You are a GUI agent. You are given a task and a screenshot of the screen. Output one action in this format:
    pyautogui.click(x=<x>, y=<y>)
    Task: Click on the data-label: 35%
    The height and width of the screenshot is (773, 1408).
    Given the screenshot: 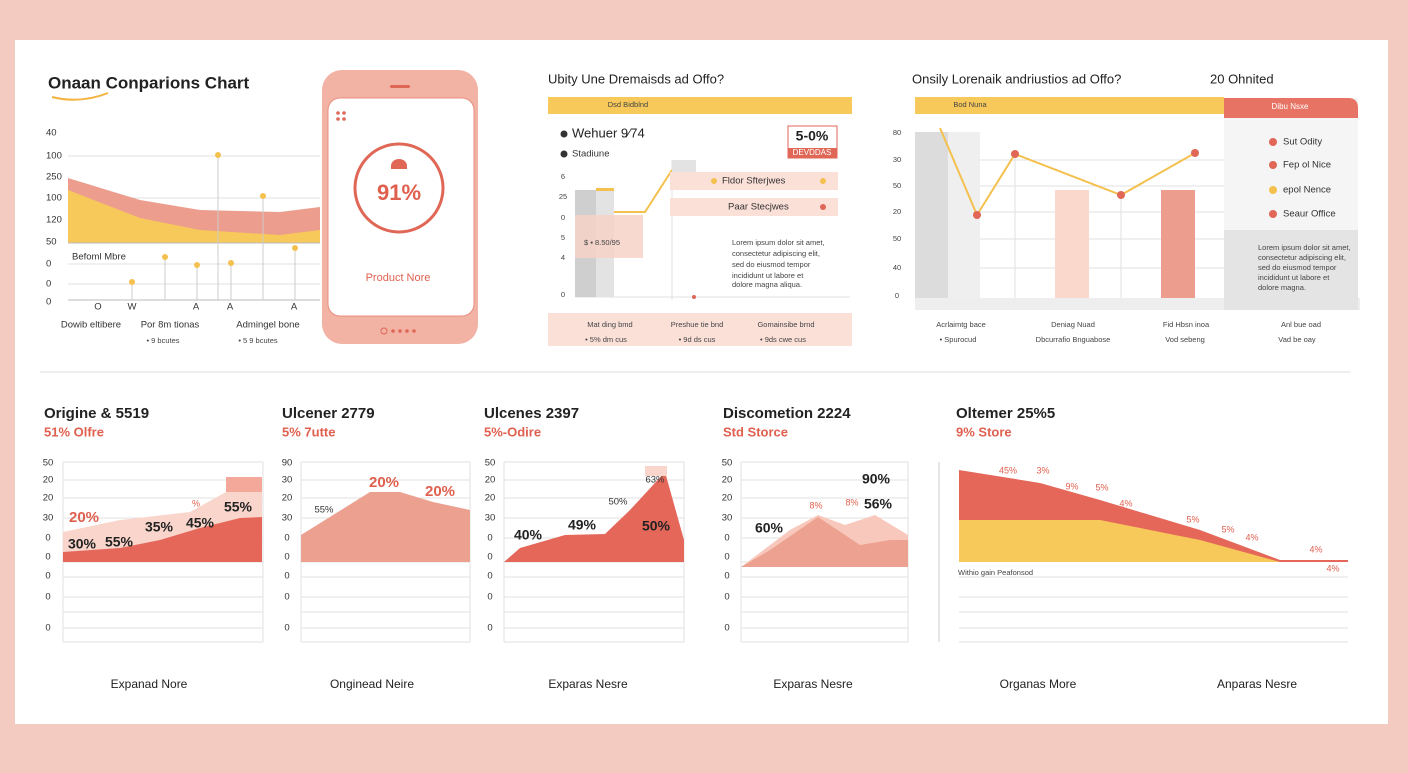 What is the action you would take?
    pyautogui.click(x=159, y=527)
    